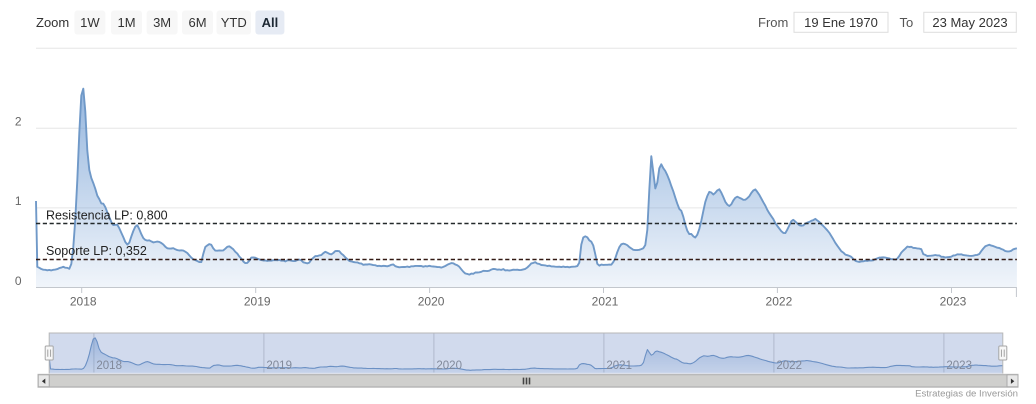  Describe the element at coordinates (234, 22) in the screenshot. I see `svg-text: YTD` at that location.